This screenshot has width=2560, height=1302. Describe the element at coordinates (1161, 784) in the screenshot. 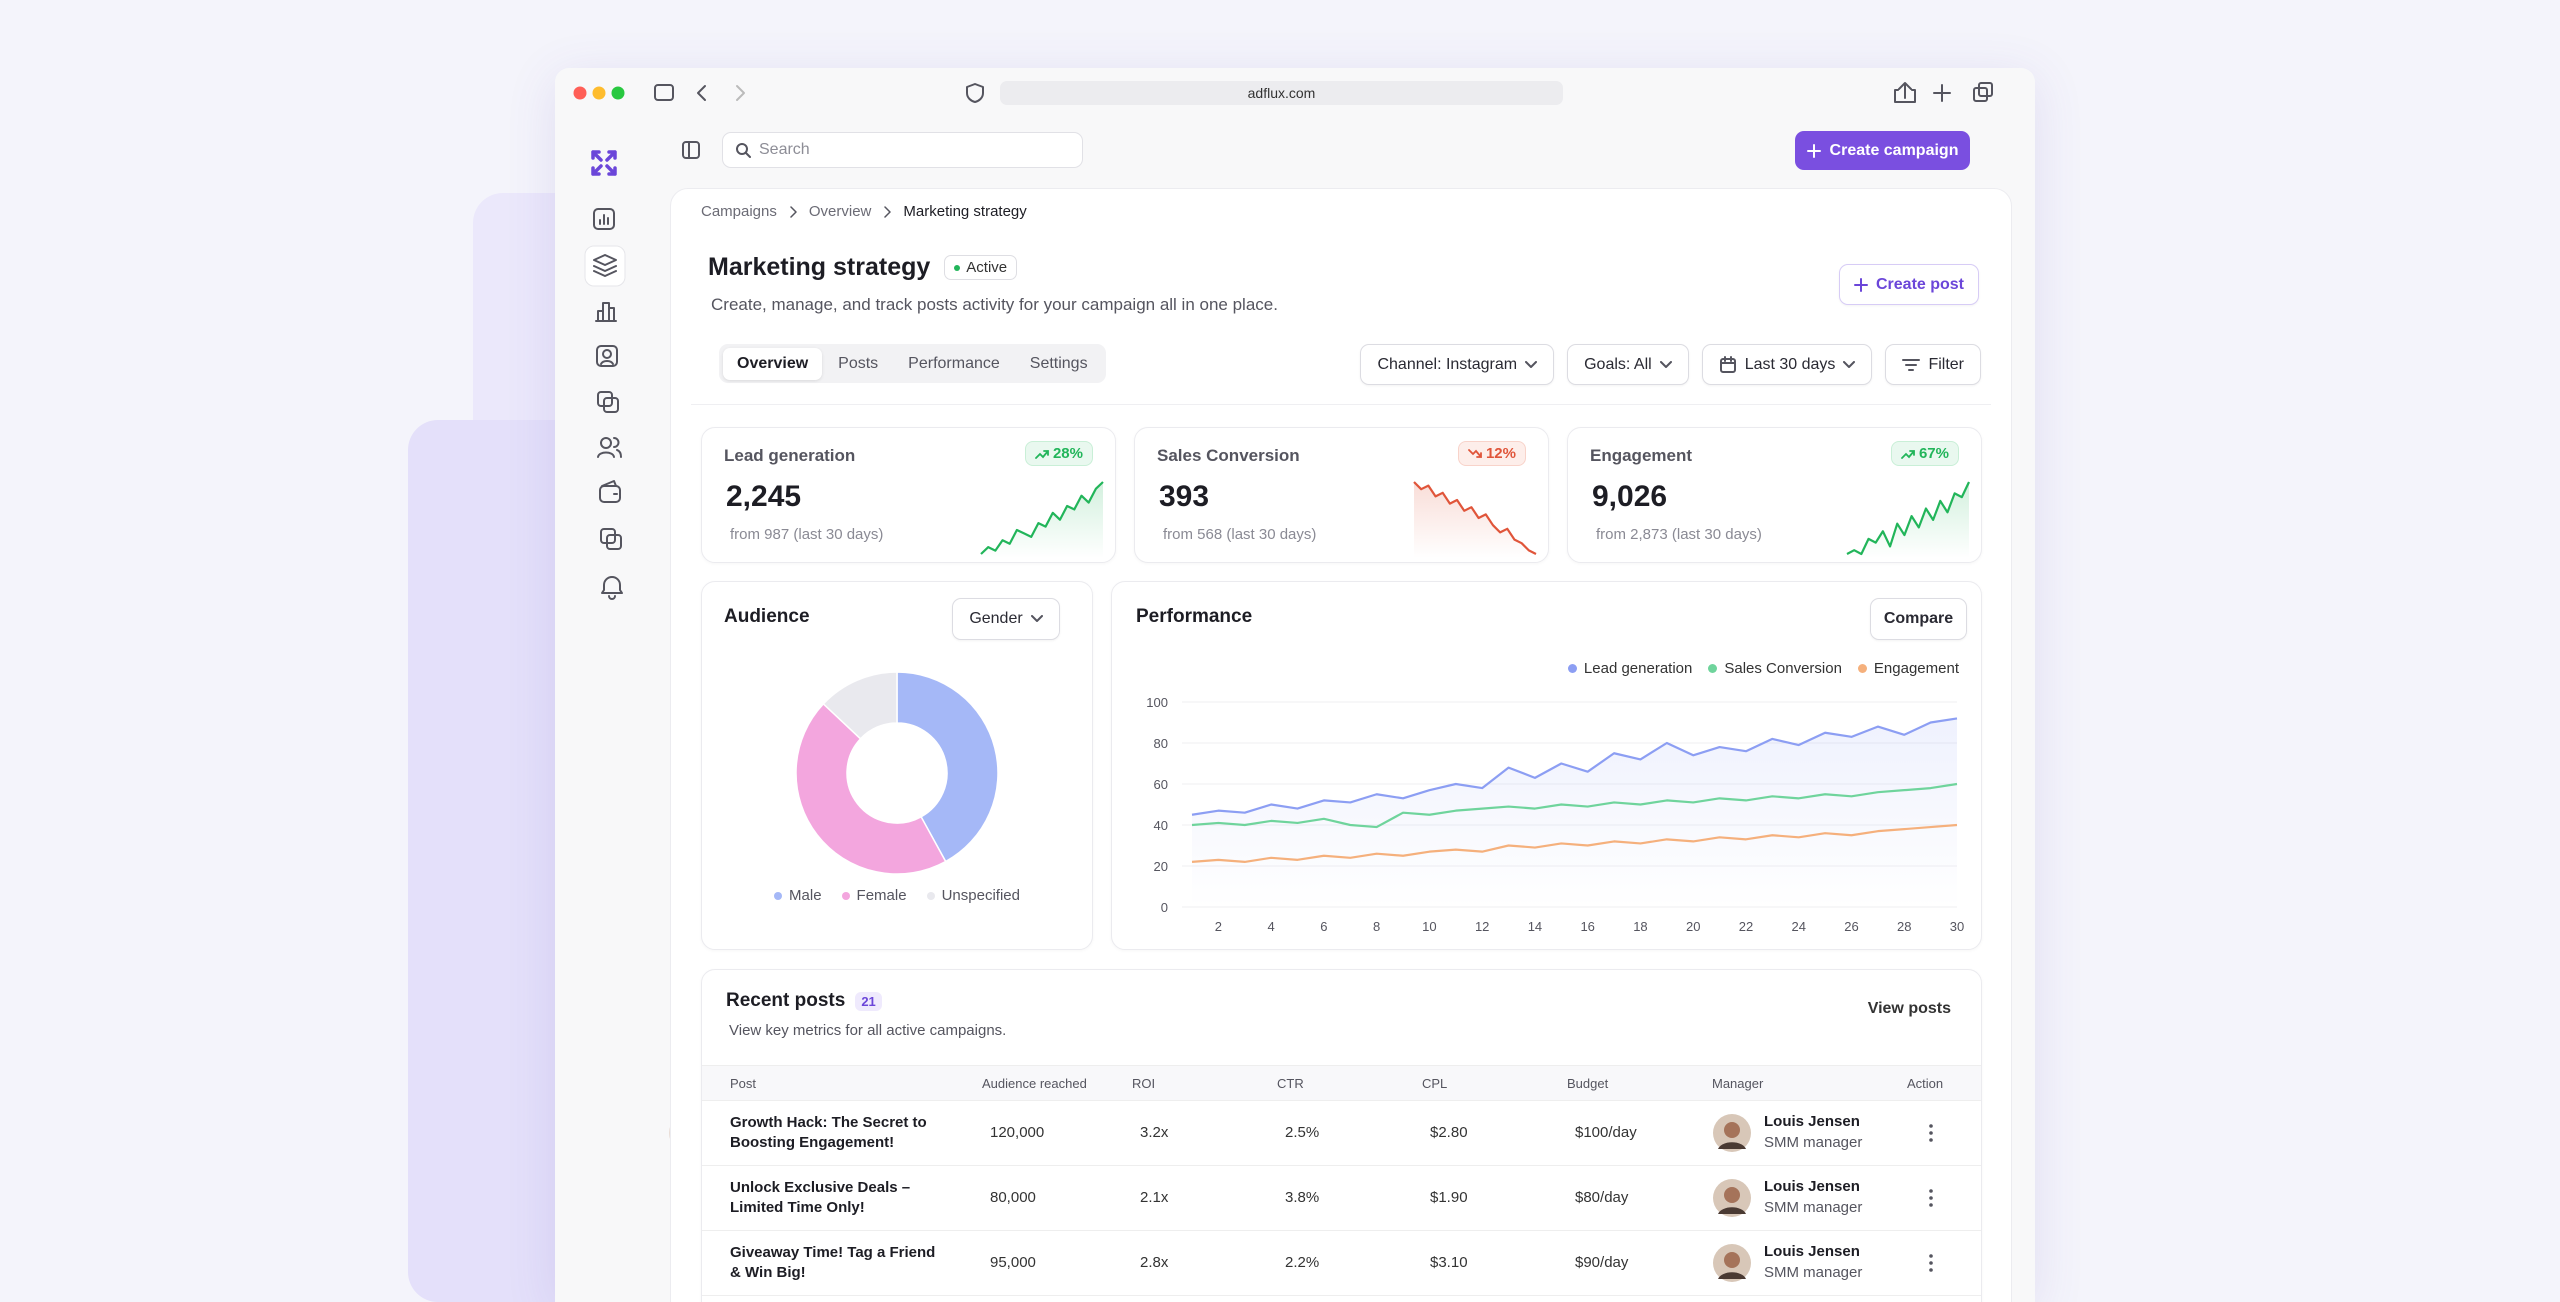

I see `y-tick-label: 60` at that location.